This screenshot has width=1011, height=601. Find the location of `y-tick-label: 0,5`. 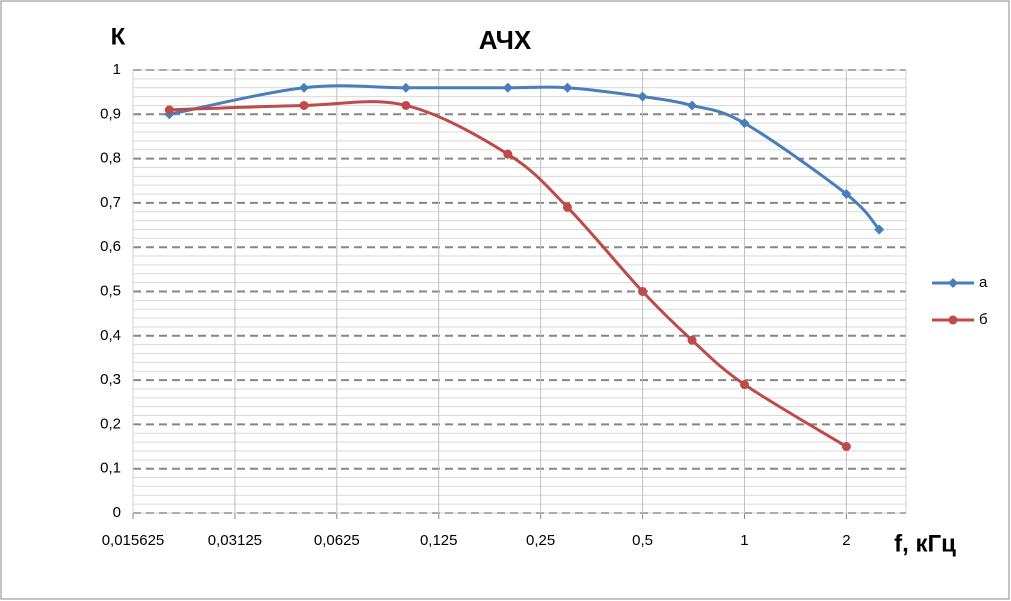

y-tick-label: 0,5 is located at coordinates (110, 290).